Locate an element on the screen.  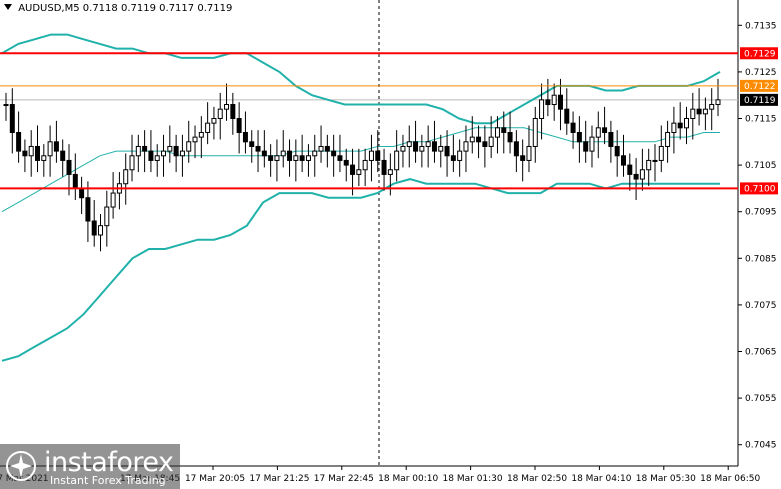
level-label: 0.7129 is located at coordinates (760, 54).